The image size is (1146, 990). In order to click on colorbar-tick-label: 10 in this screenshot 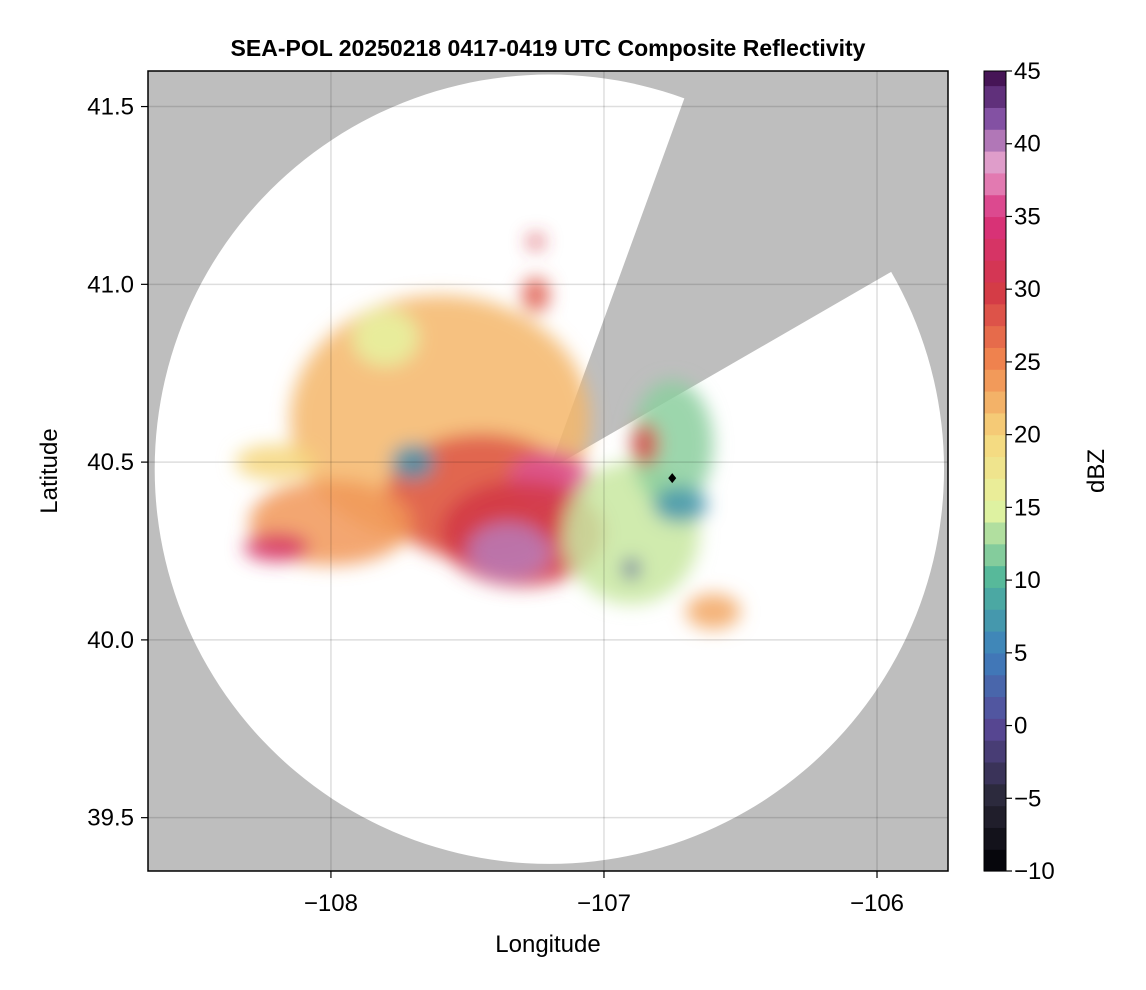, I will do `click(1027, 580)`.